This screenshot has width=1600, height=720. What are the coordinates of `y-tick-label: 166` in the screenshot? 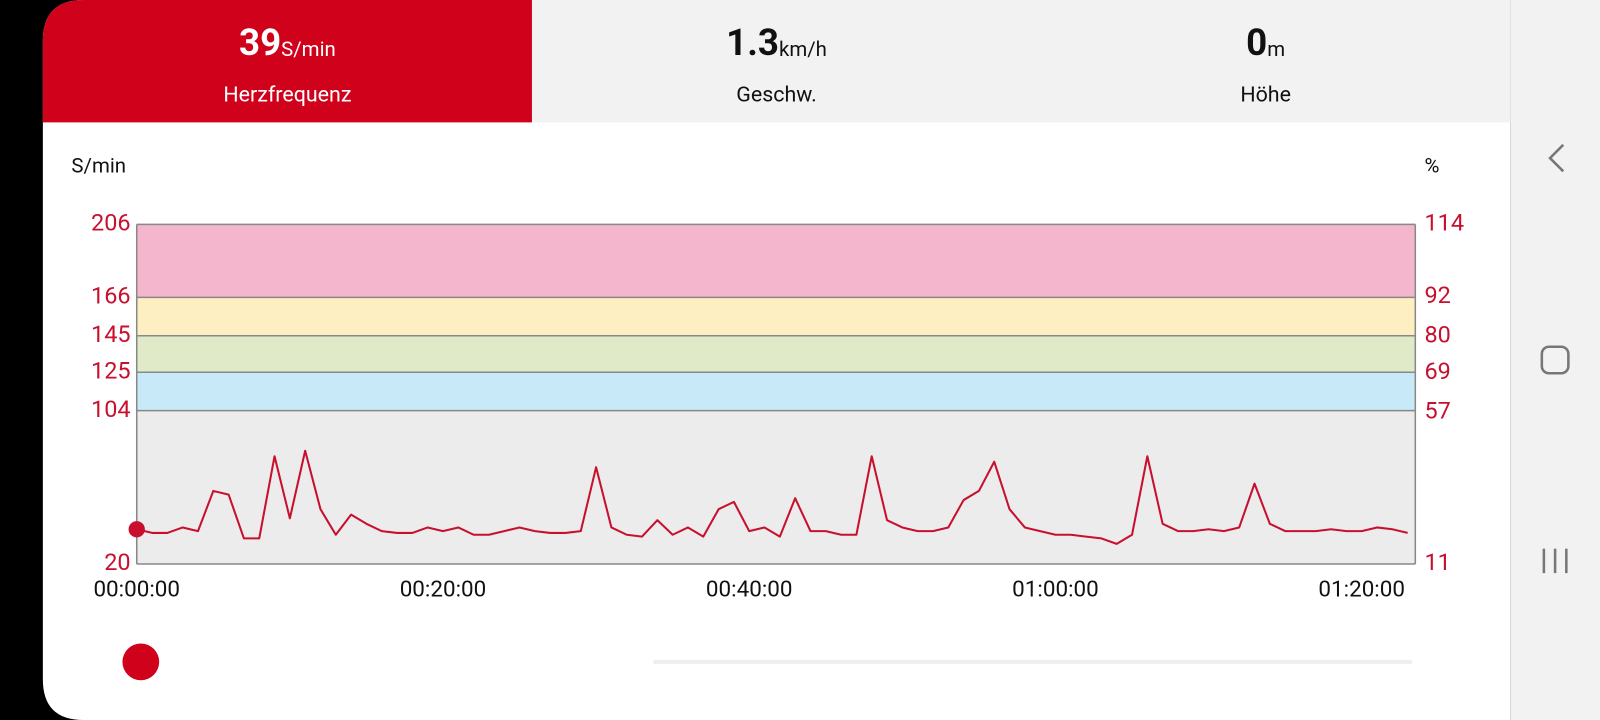 It's located at (111, 296).